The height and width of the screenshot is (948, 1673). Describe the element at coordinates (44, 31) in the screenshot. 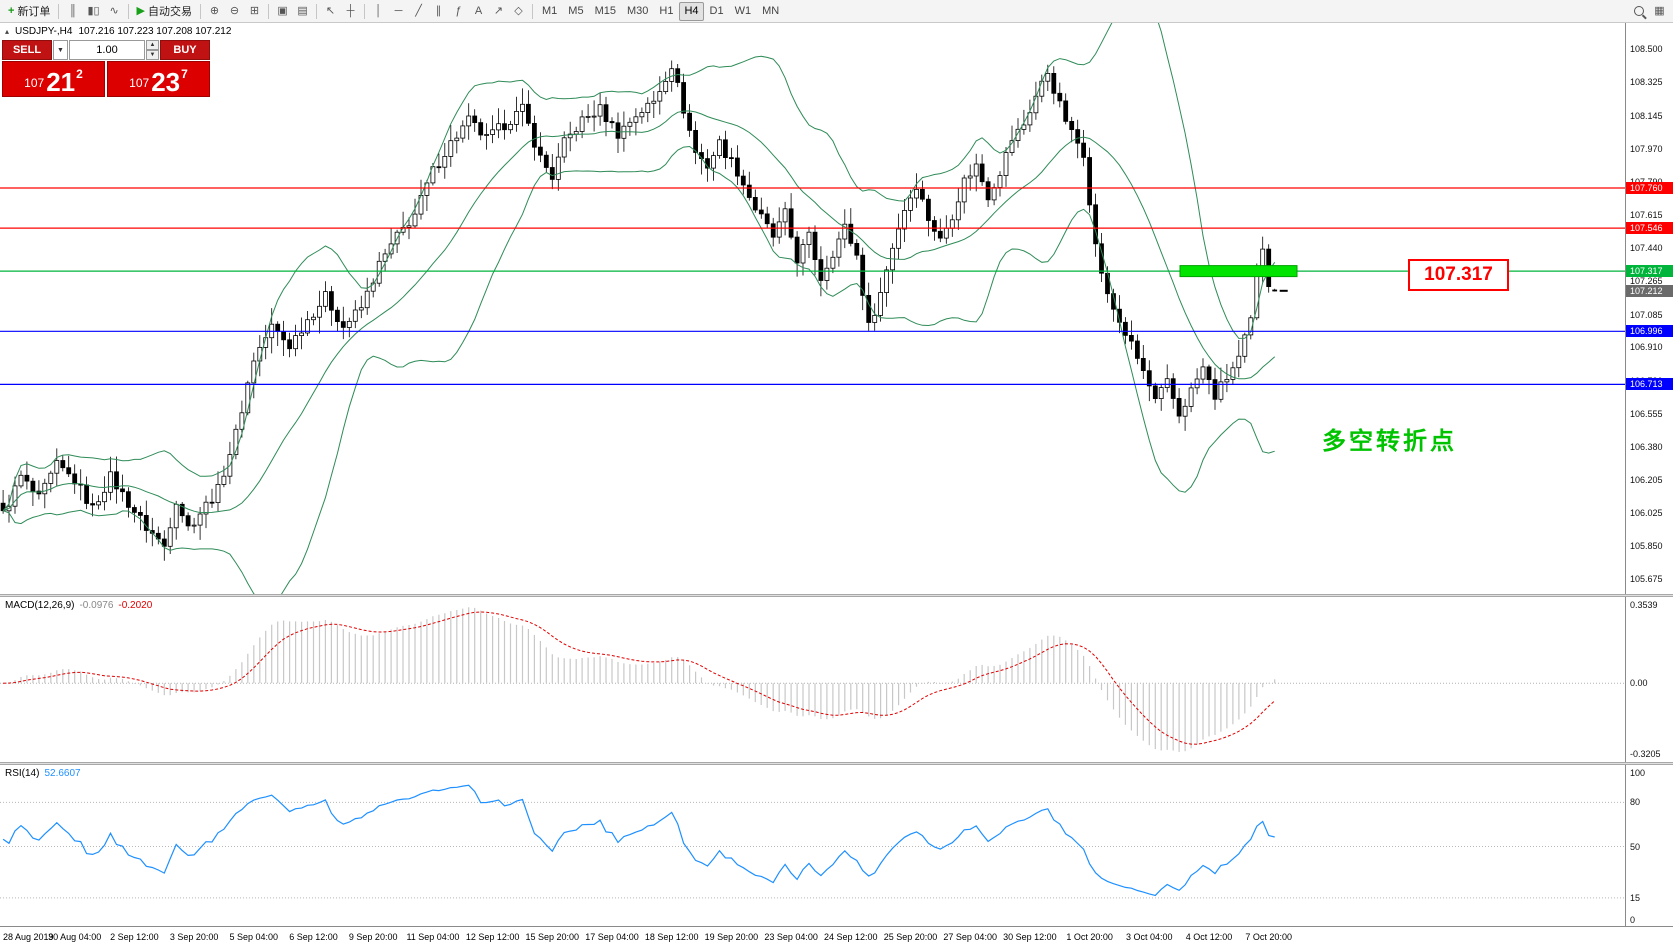

I see `chart-symbol-label: USDJPY-,H4` at that location.